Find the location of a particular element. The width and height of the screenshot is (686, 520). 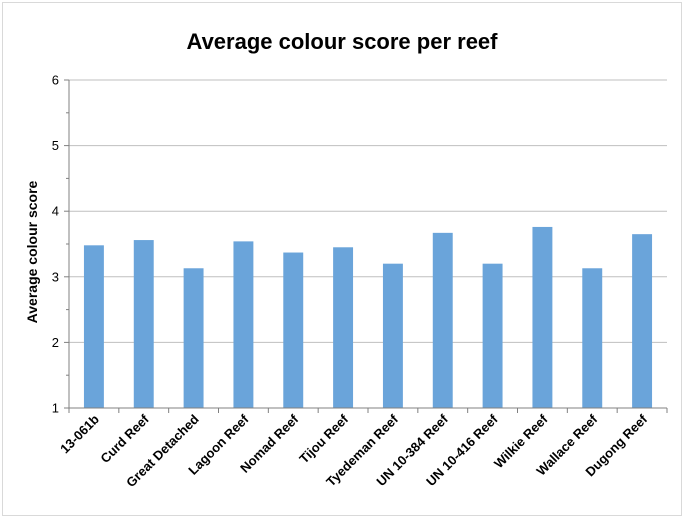

bar-un-10-416-reef is located at coordinates (492, 335).